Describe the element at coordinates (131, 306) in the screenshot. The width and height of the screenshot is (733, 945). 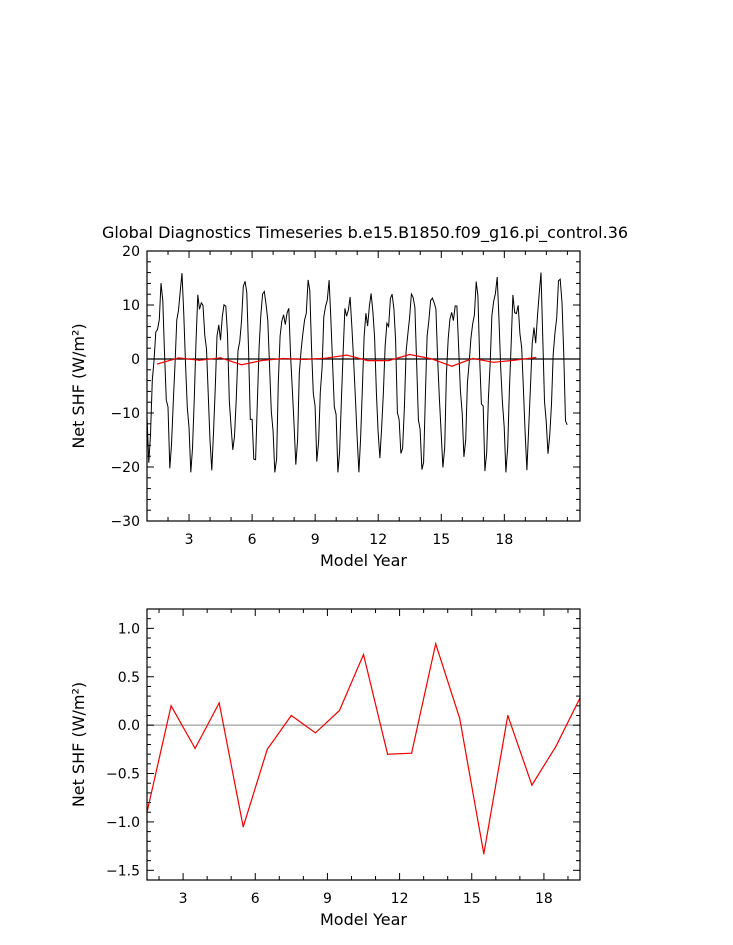
I see `y-tick-label: 10` at that location.